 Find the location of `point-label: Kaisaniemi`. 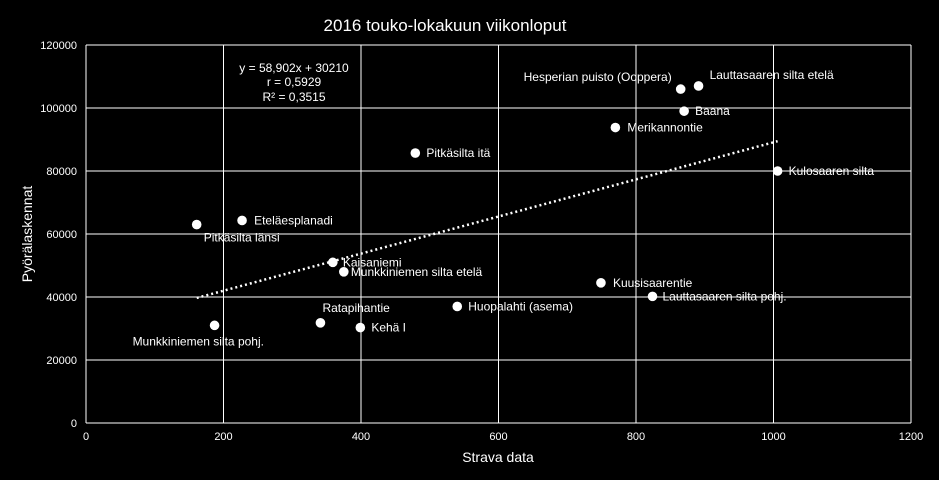

point-label: Kaisaniemi is located at coordinates (372, 262).